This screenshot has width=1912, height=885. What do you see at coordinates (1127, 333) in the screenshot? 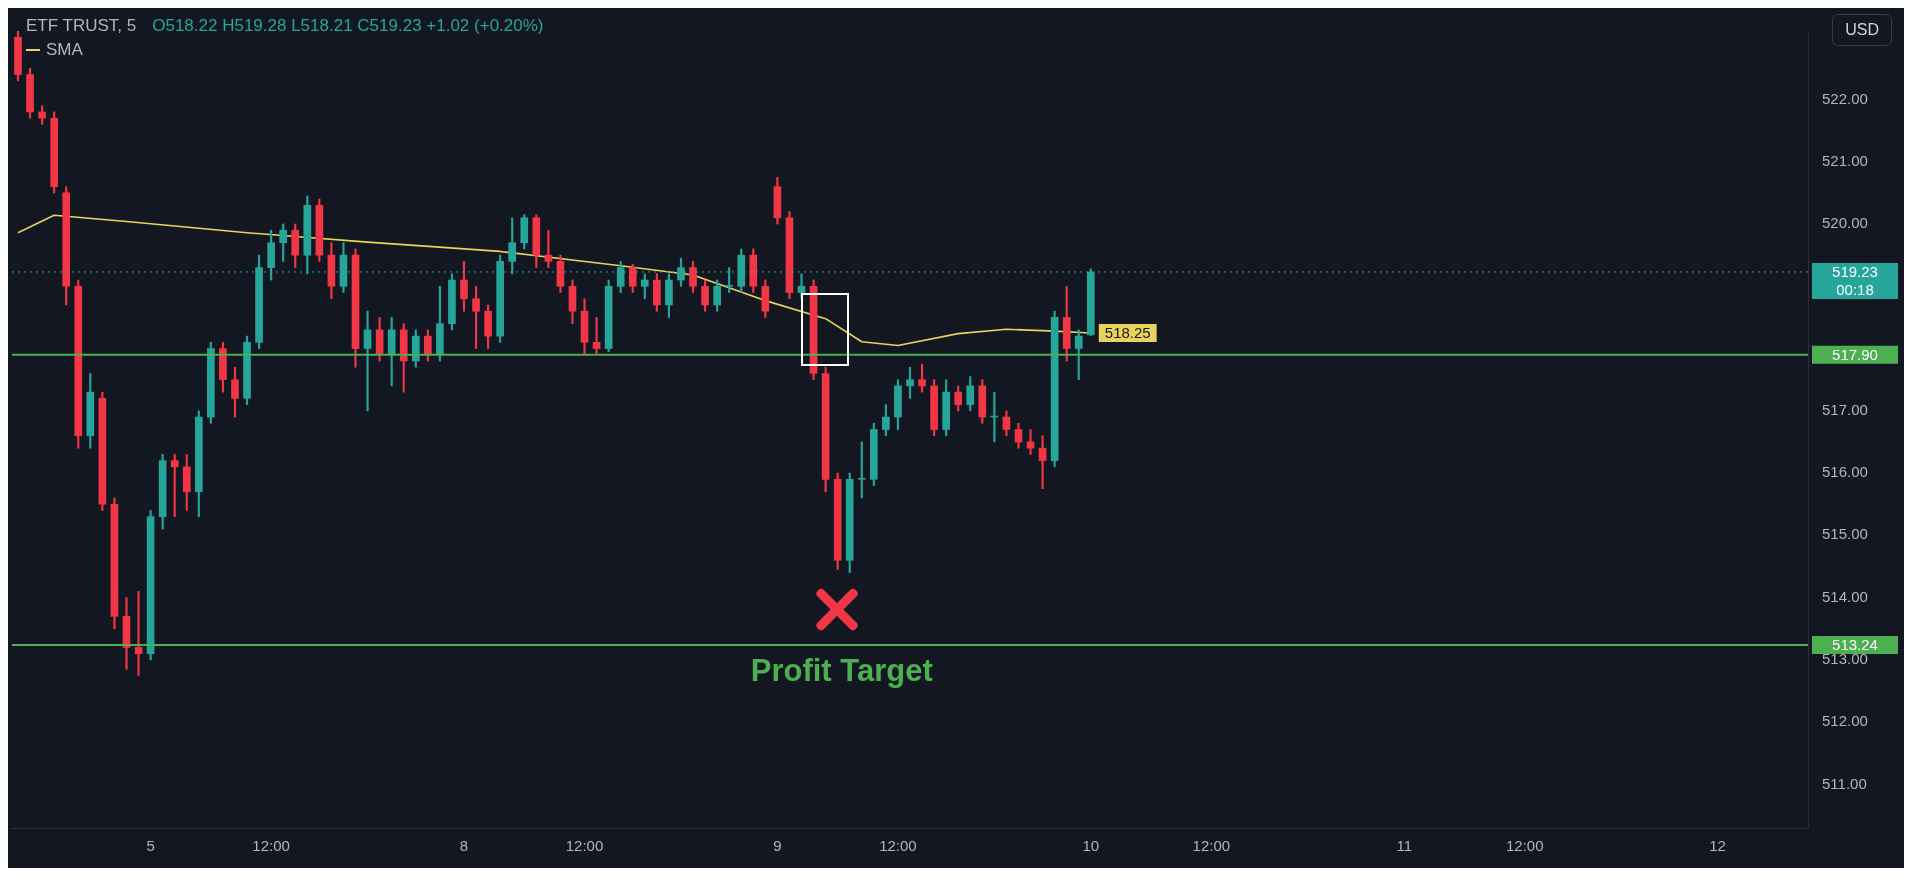
I see `data-label: 518.25` at bounding box center [1127, 333].